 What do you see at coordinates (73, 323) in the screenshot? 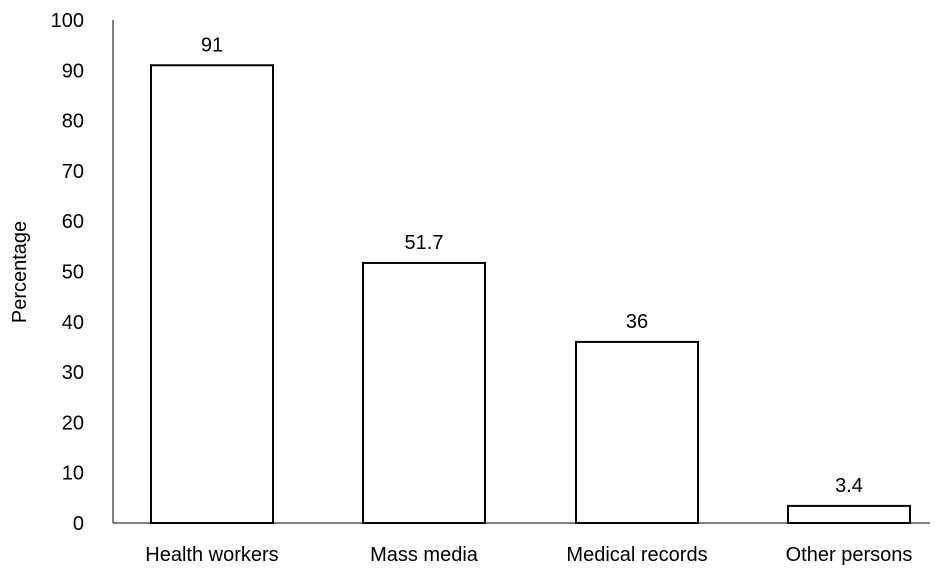
I see `y-tick-label: 40` at bounding box center [73, 323].